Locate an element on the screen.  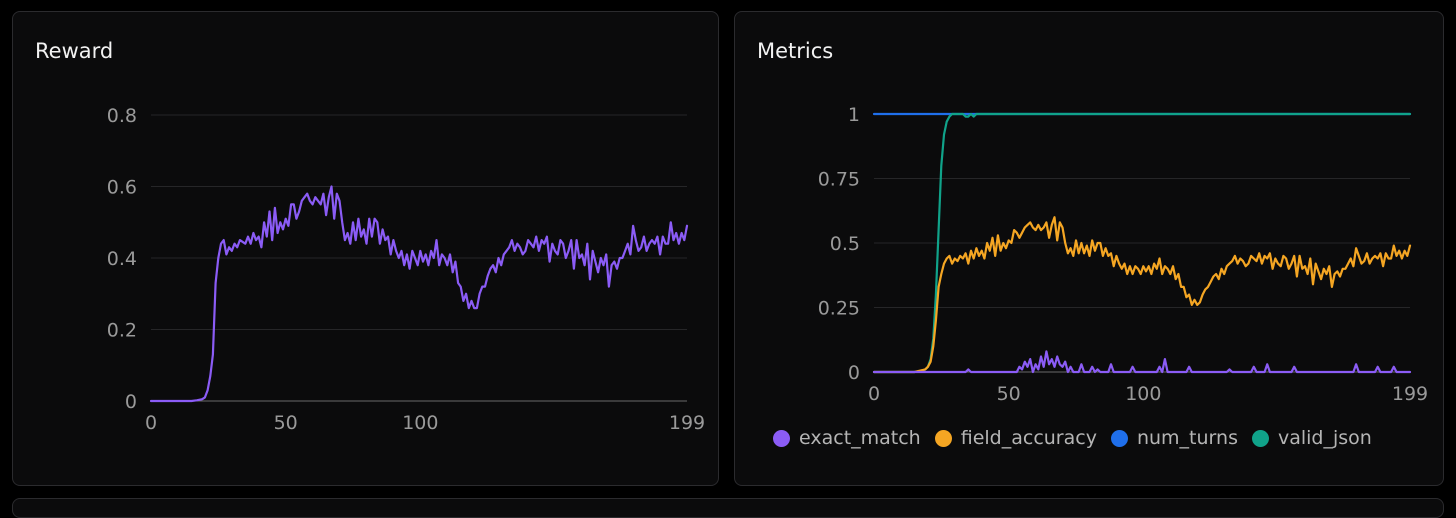
metrics-series-line-exact-match is located at coordinates (1142, 362).